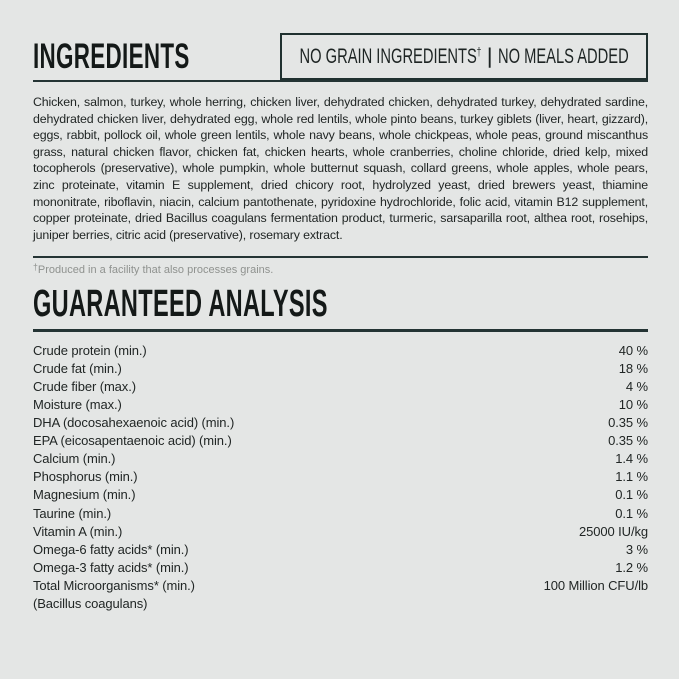 This screenshot has height=679, width=679. Describe the element at coordinates (479, 53) in the screenshot. I see `badge-dagger: †` at that location.